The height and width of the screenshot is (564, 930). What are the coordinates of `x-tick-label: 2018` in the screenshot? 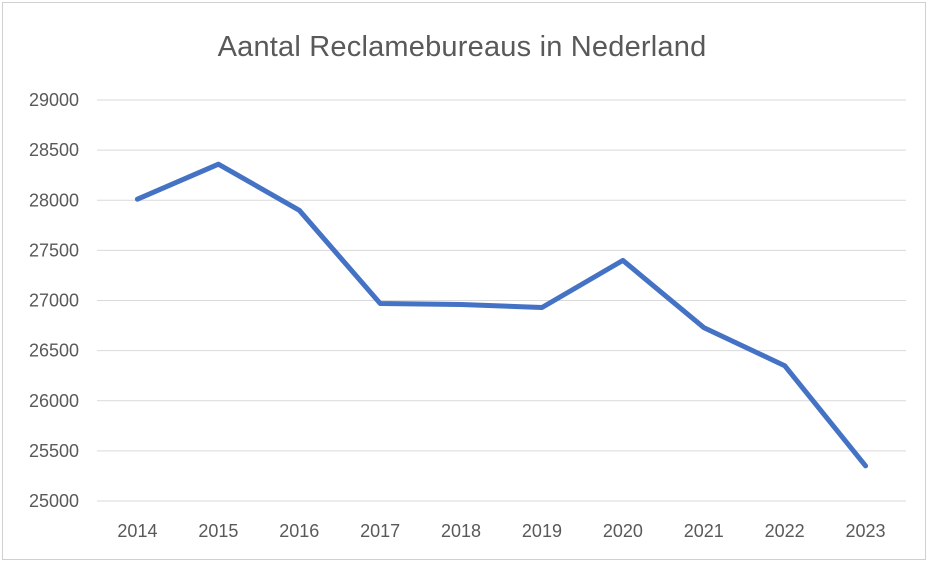 It's located at (461, 531).